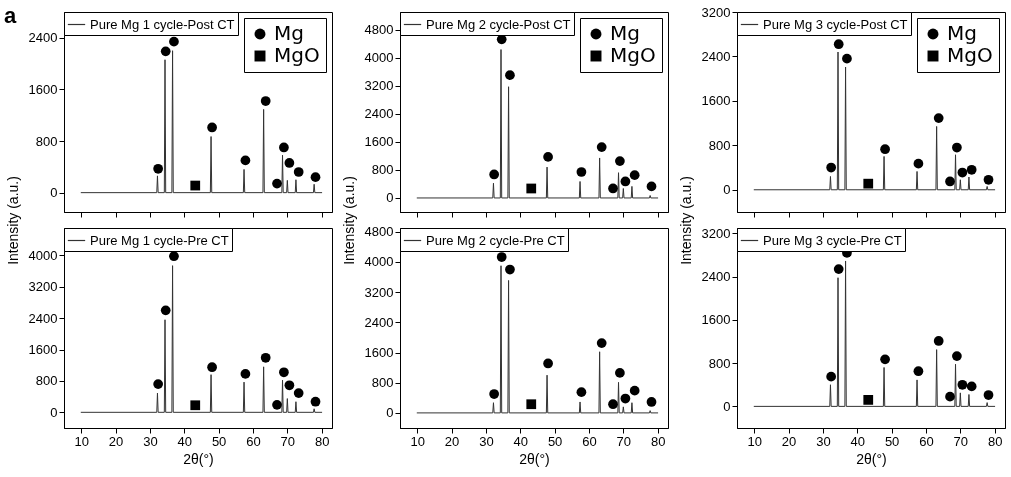  What do you see at coordinates (495, 240) in the screenshot?
I see `legend-label: Pure Mg 2 cycle-Pre CT` at bounding box center [495, 240].